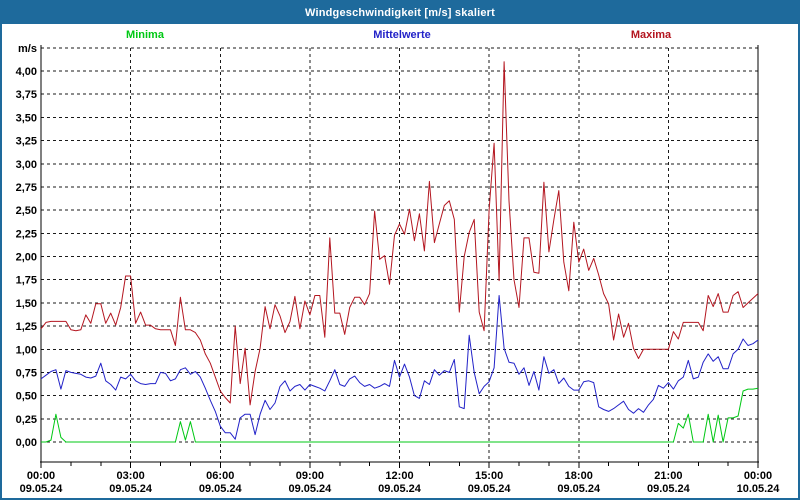 Image resolution: width=800 pixels, height=500 pixels. Describe the element at coordinates (579, 476) in the screenshot. I see `x-tick-time: 18:00` at that location.